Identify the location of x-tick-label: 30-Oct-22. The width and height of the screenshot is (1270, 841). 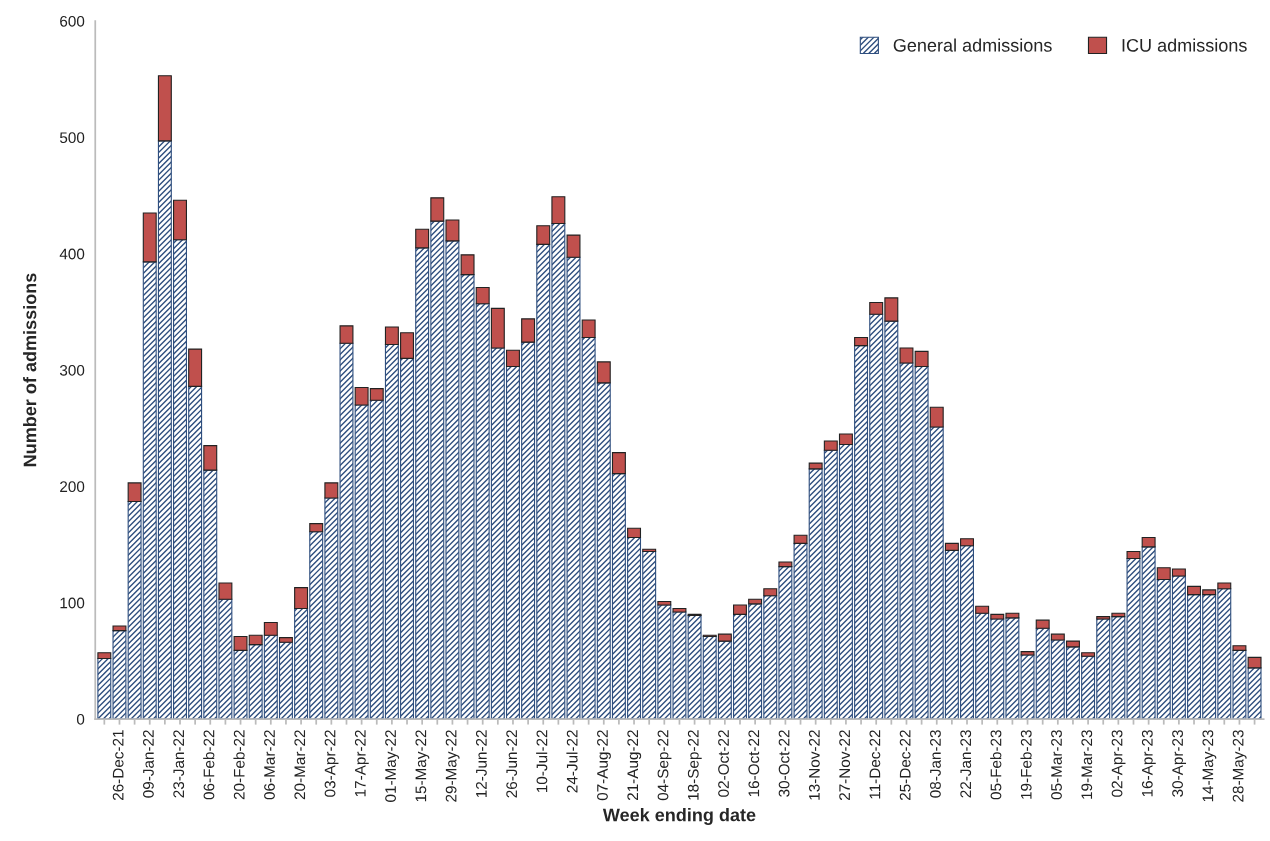
(784, 763).